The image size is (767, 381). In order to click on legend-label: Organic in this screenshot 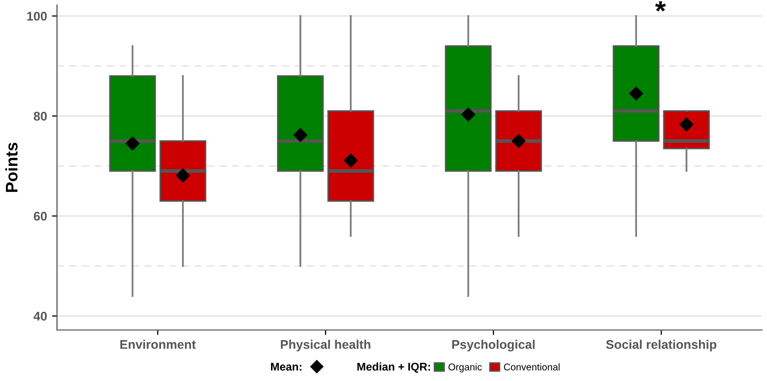, I will do `click(465, 367)`.